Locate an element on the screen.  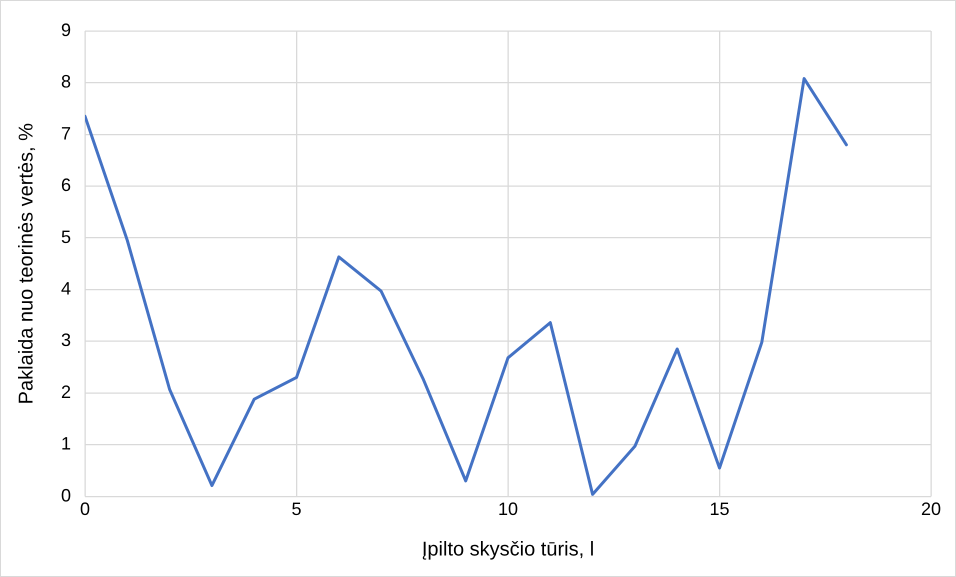
y-tick-label: 6 is located at coordinates (66, 185).